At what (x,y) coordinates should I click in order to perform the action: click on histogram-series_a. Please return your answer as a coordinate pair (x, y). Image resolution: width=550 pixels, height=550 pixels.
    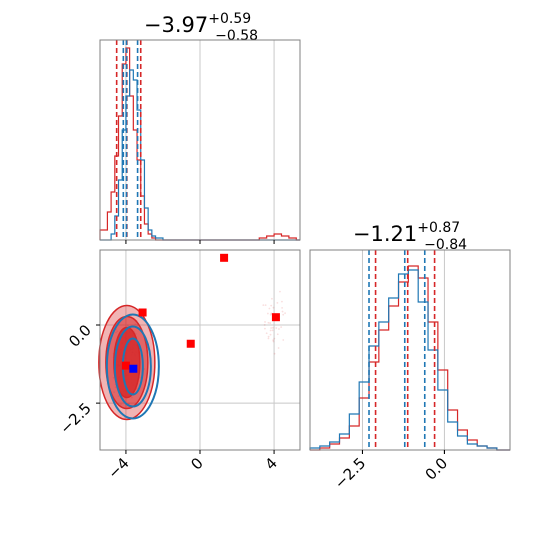
    Looking at the image, I should click on (409, 360).